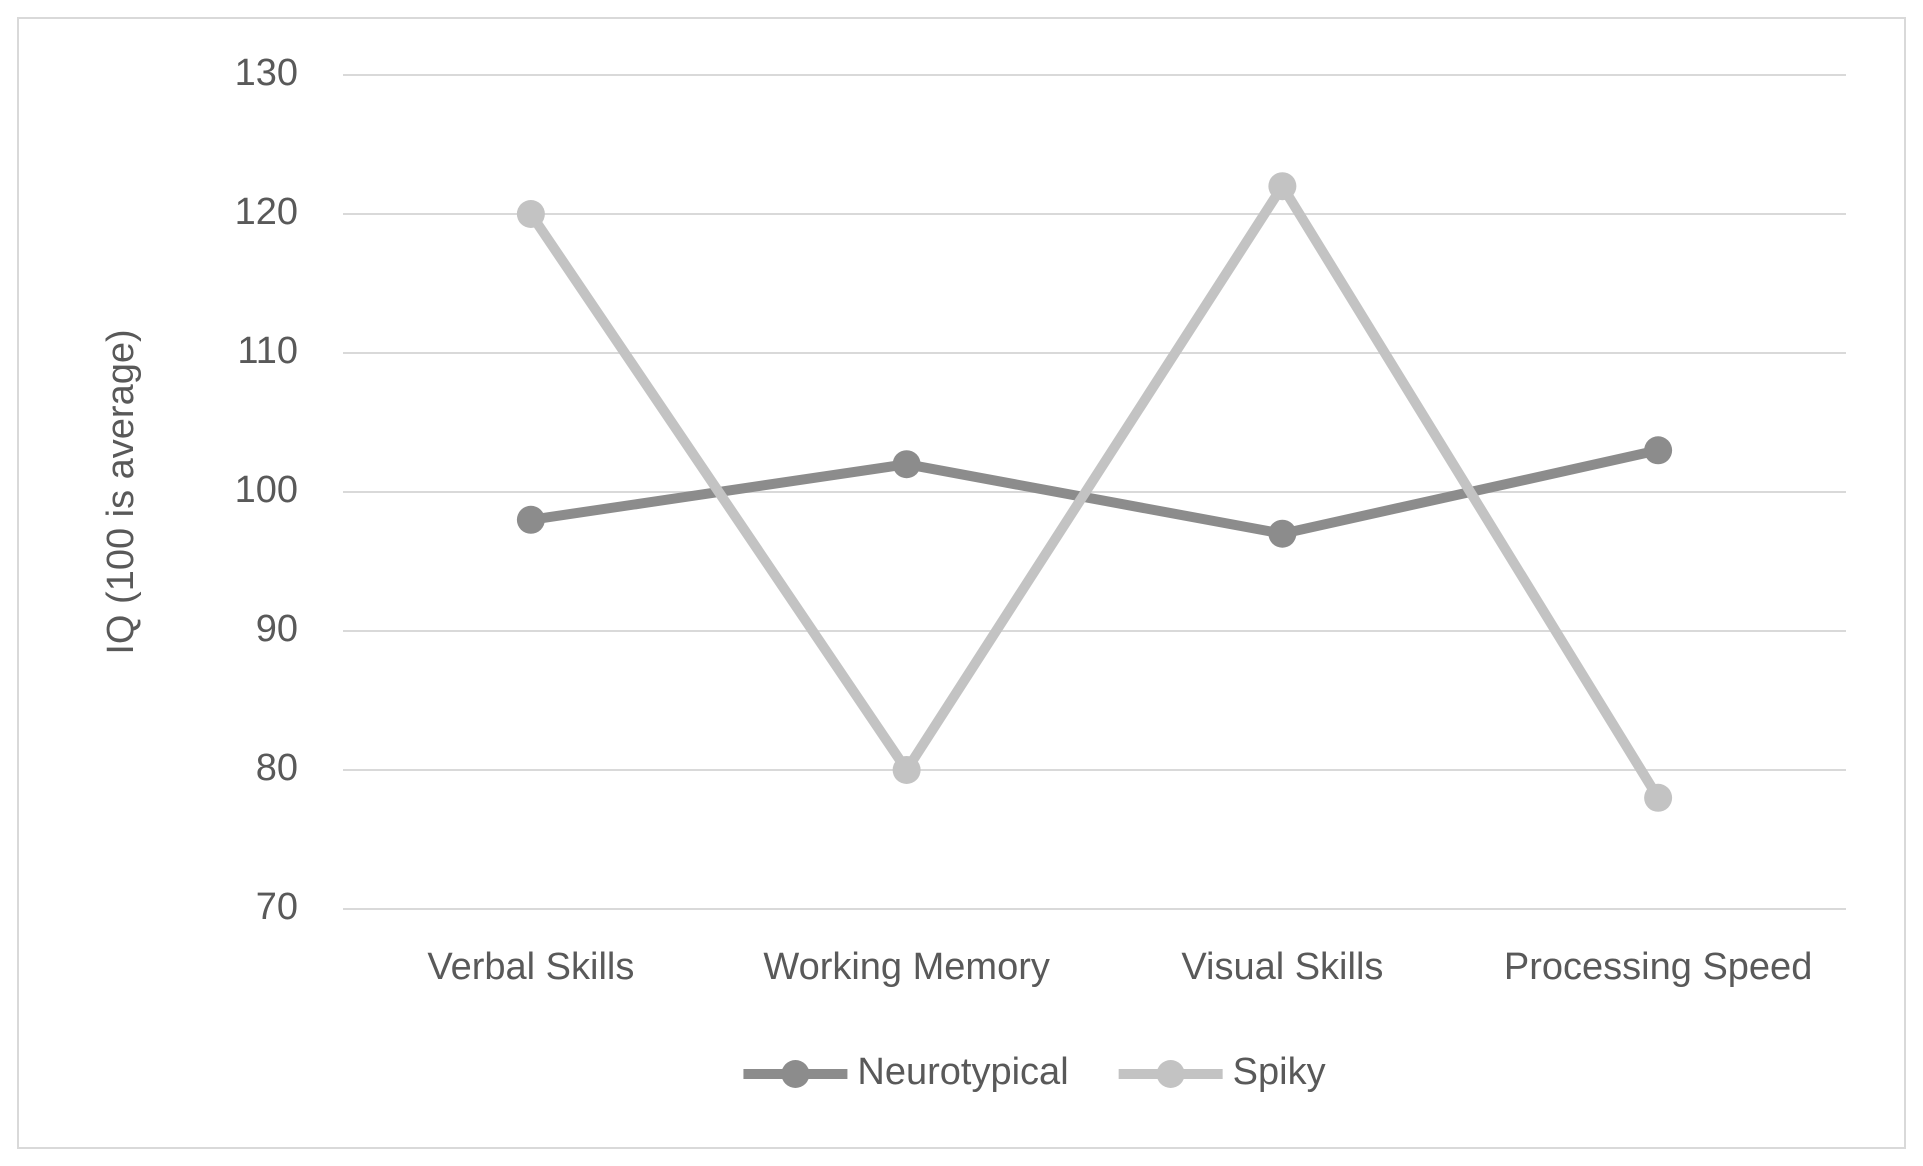 The height and width of the screenshot is (1166, 1923). I want to click on y-tick-label: 130, so click(266, 73).